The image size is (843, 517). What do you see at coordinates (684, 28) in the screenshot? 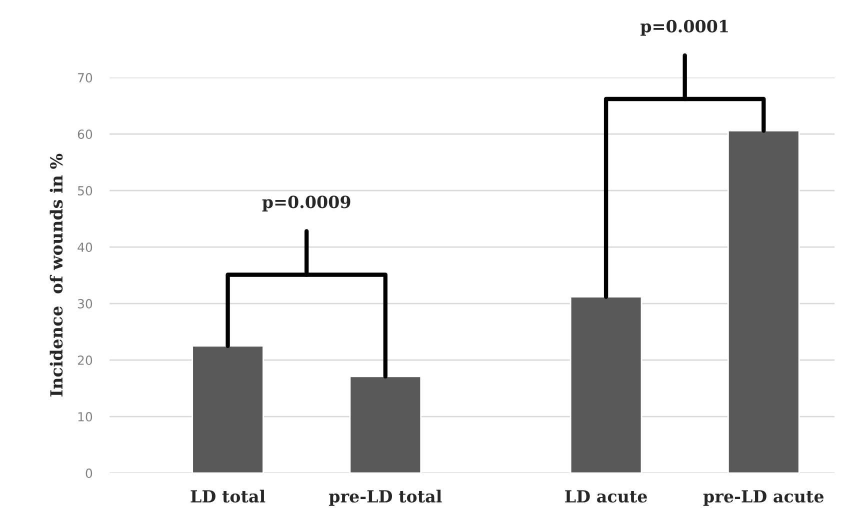
I see `text: p=0.0001` at bounding box center [684, 28].